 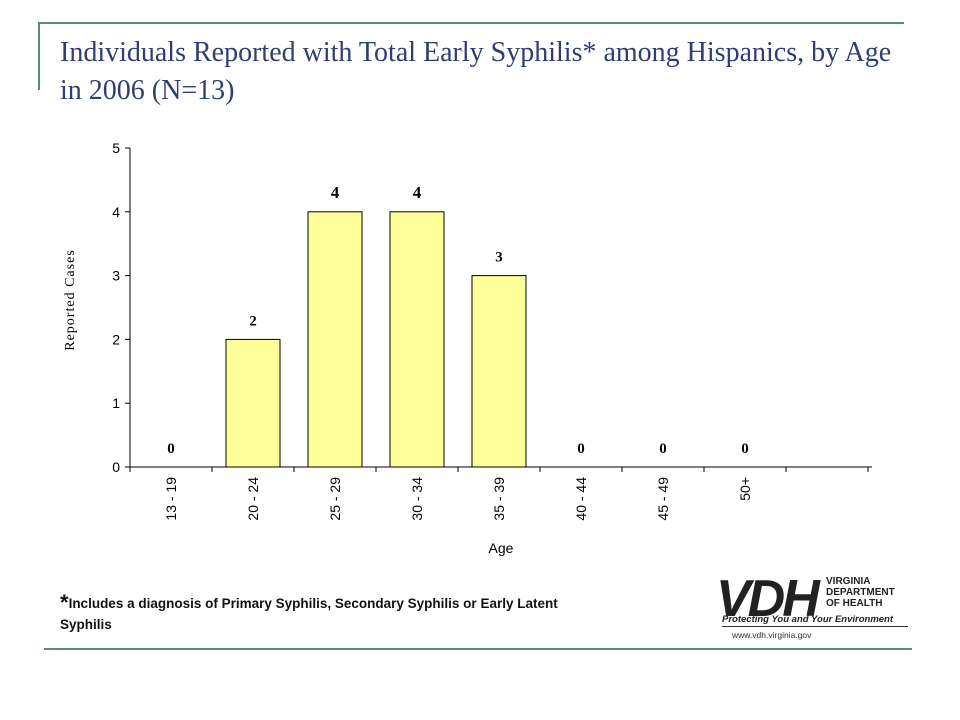 I want to click on frame-top-rule, so click(x=471, y=23).